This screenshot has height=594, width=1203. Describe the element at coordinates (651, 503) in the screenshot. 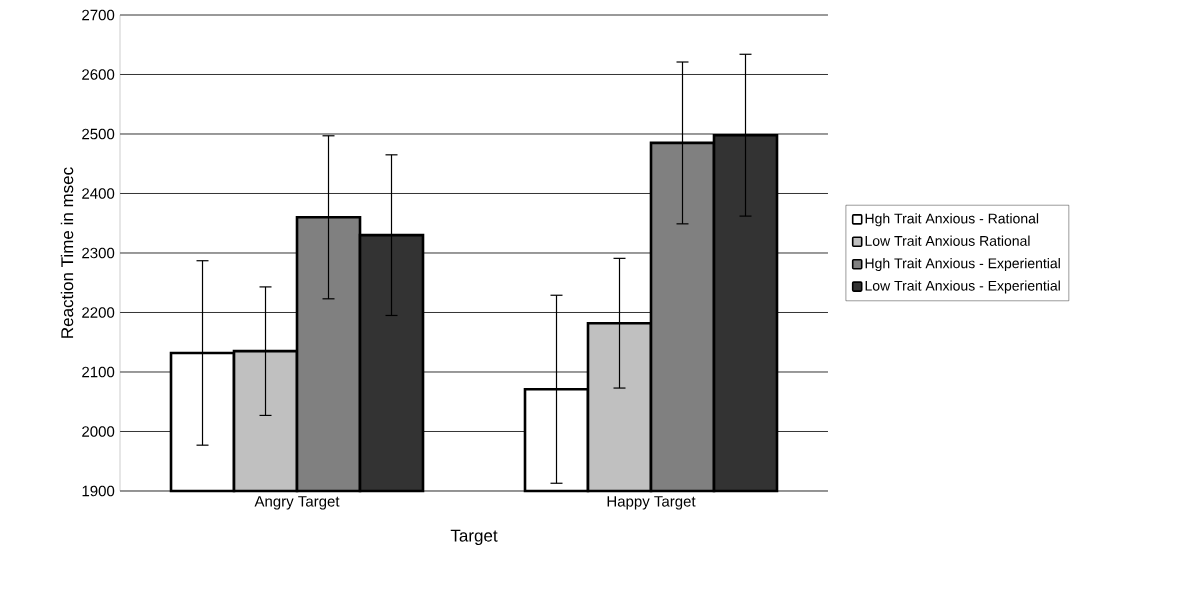

I see `x-tick-label: Happy Target` at that location.